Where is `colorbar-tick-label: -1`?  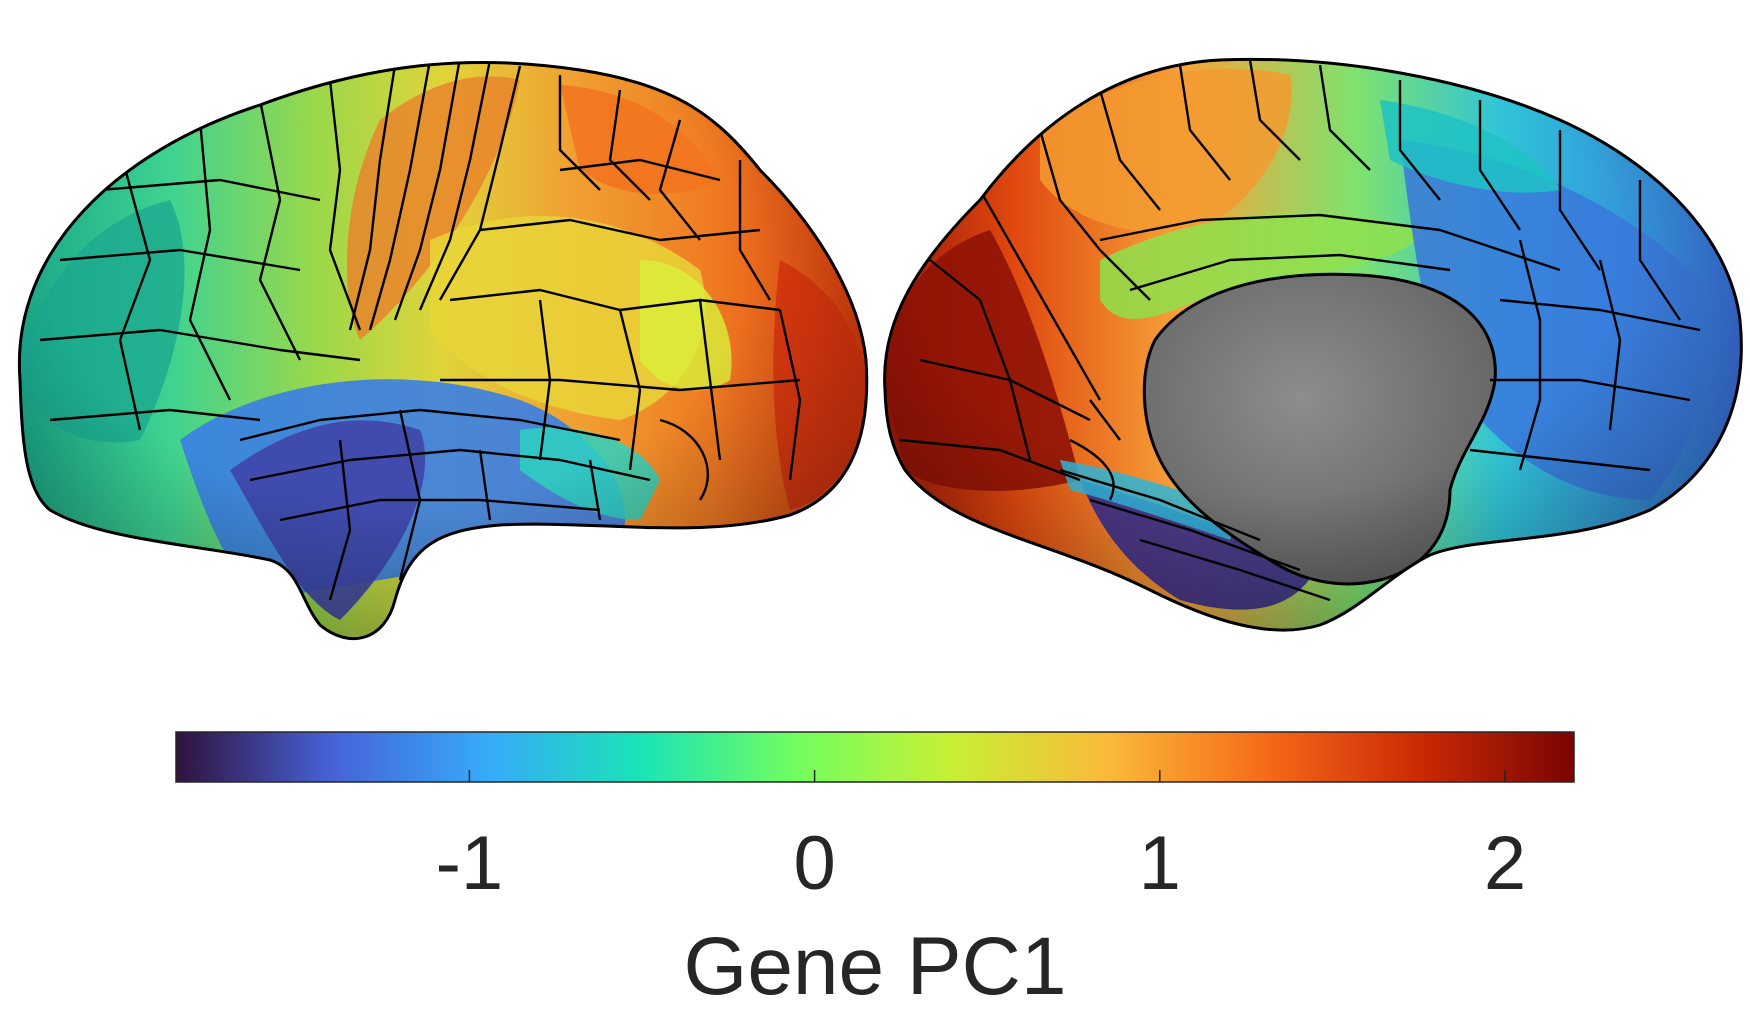 colorbar-tick-label: -1 is located at coordinates (469, 863).